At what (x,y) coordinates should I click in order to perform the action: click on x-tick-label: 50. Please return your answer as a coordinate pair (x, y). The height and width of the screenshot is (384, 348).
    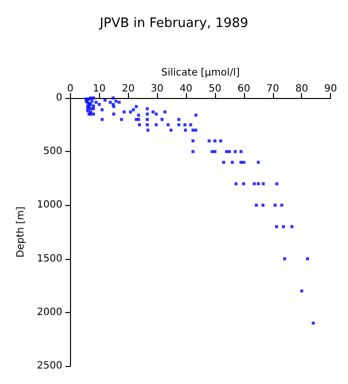
    Looking at the image, I should click on (215, 89).